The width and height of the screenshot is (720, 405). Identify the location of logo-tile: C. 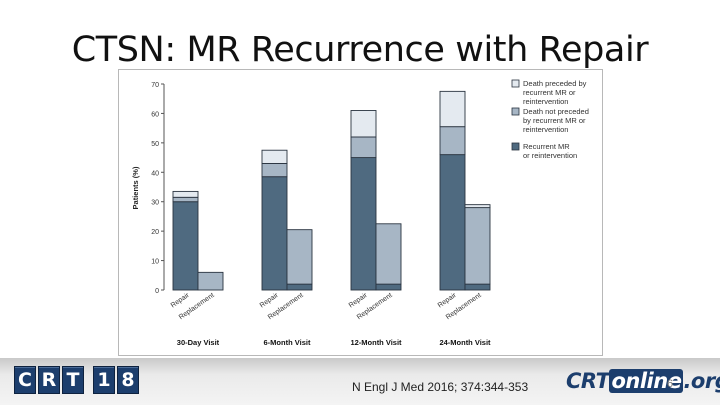
(25, 380).